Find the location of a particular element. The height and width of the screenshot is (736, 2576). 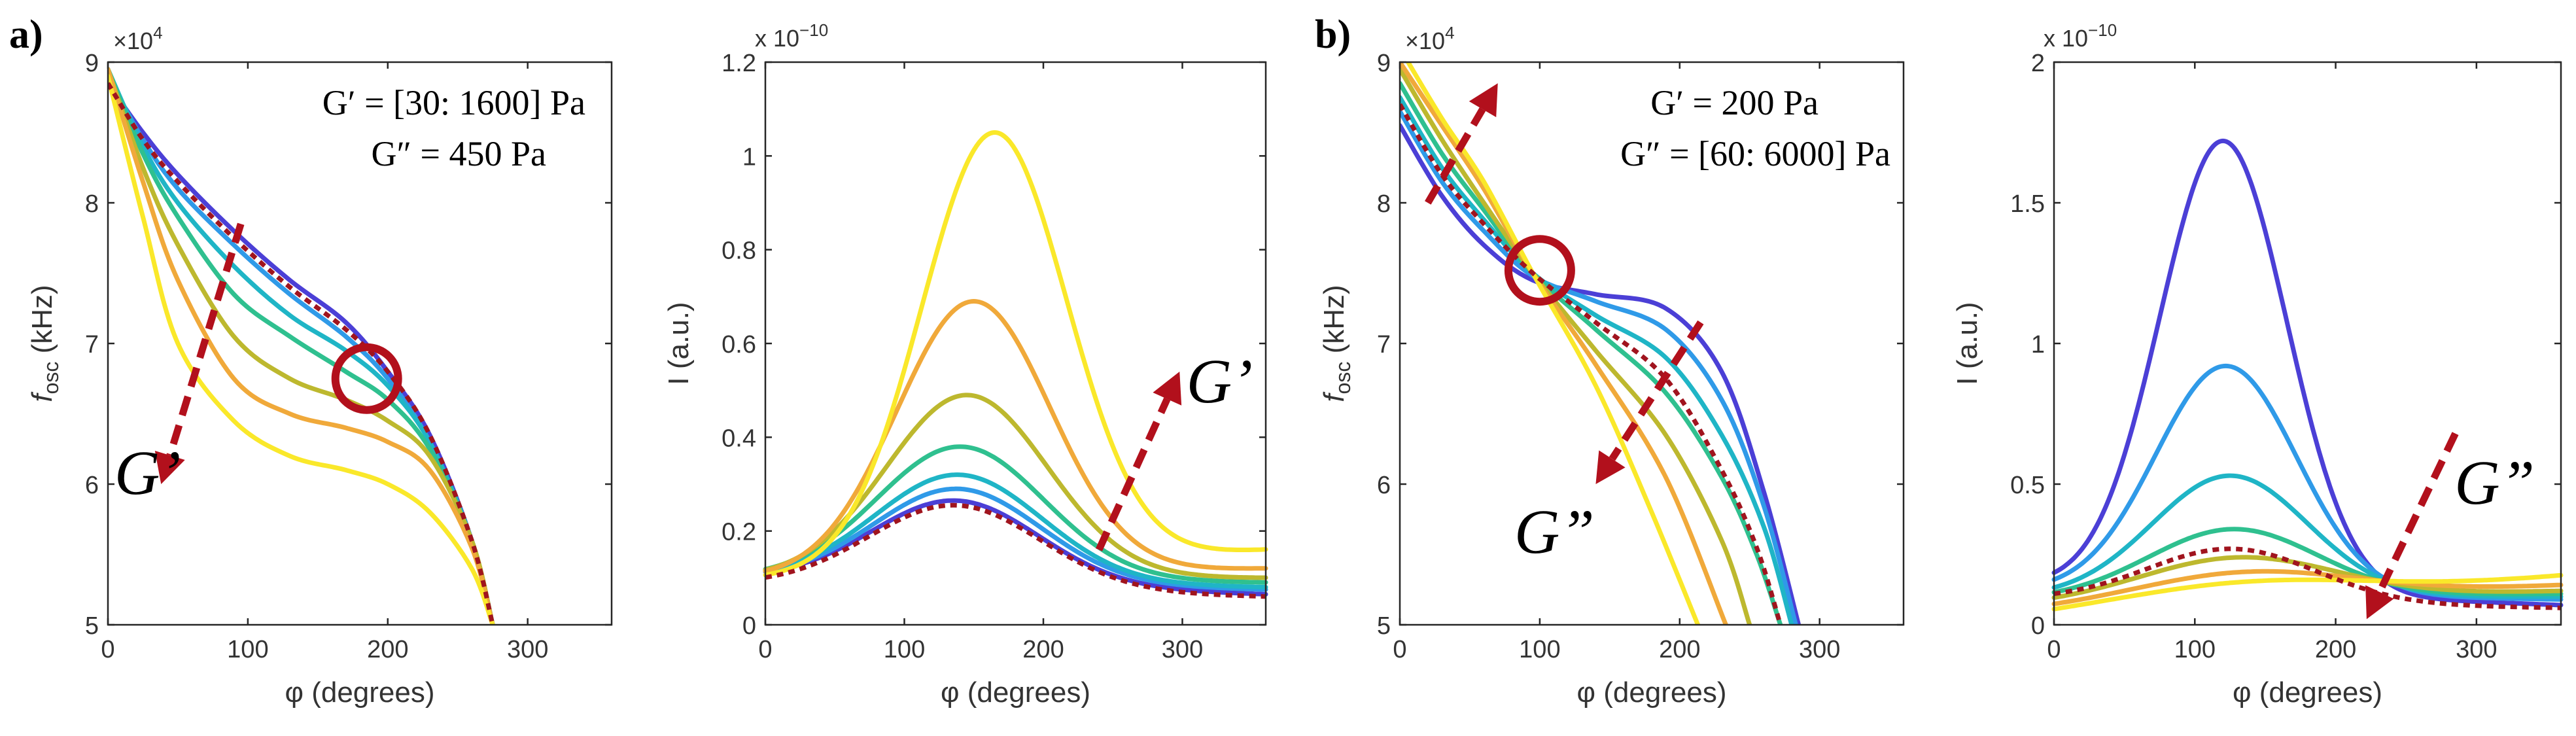

annotation-g-prime: G′ = 200 Pa is located at coordinates (1735, 102).